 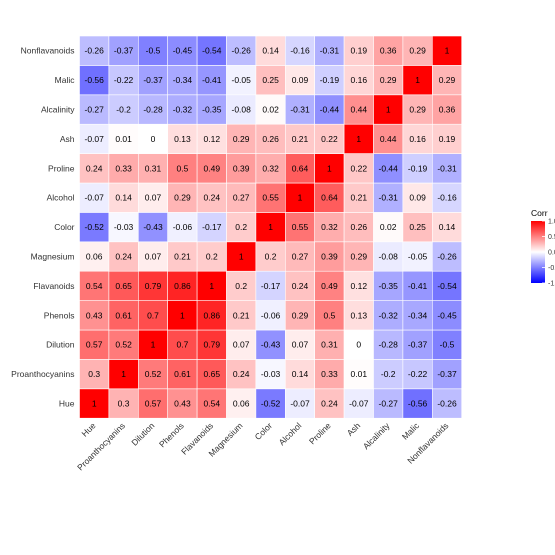 I want to click on heatmap-cell-alcalinity-proanthocyanins, so click(x=388, y=374).